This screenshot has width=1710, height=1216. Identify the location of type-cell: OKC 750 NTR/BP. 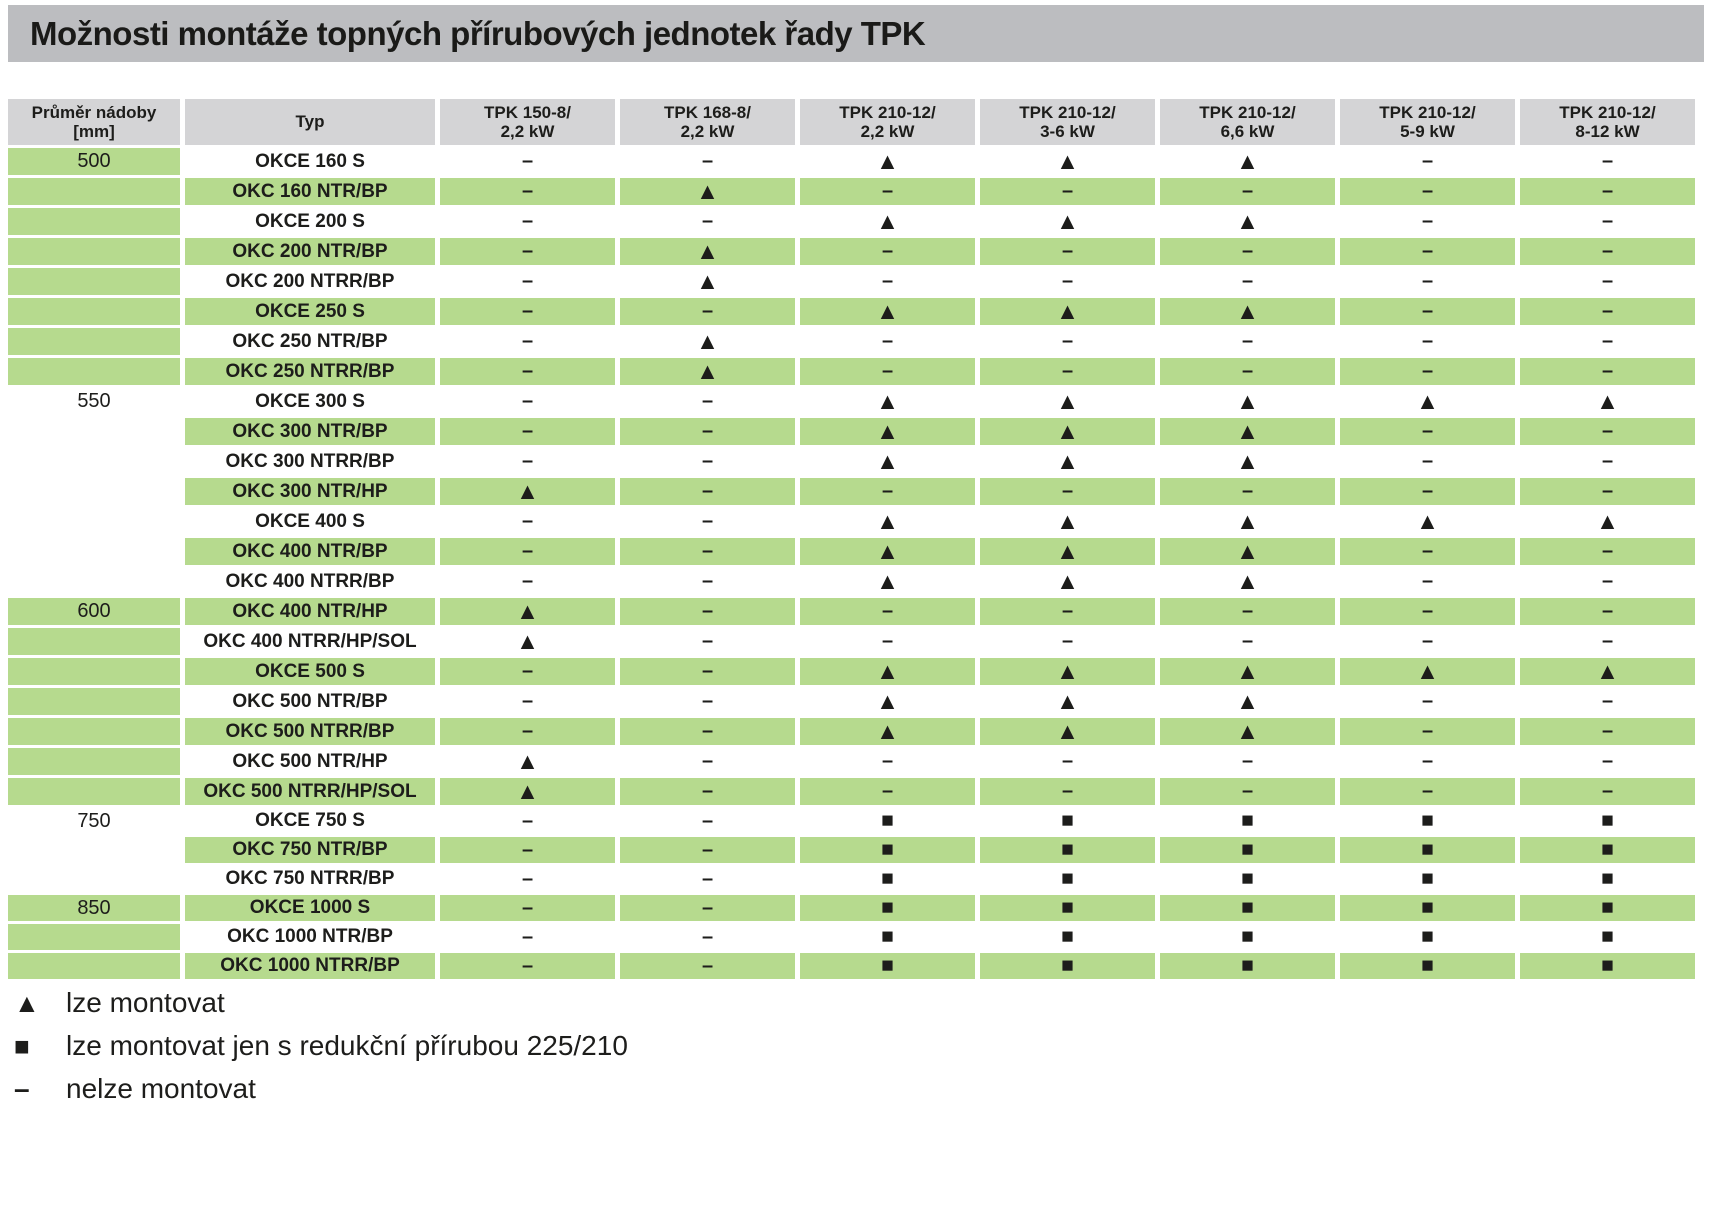
(310, 850).